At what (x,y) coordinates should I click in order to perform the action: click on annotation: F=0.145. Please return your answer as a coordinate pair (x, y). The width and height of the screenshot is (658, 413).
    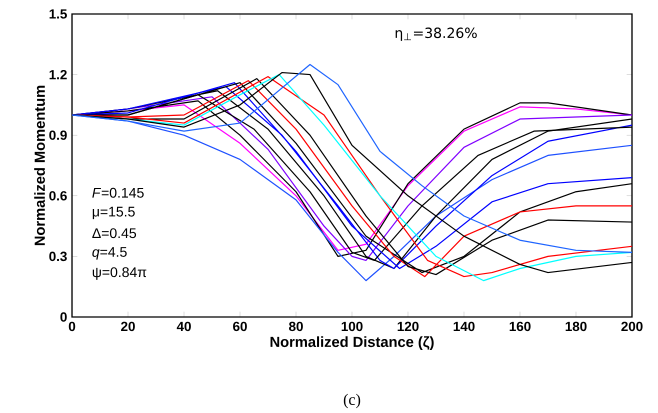
    Looking at the image, I should click on (118, 193).